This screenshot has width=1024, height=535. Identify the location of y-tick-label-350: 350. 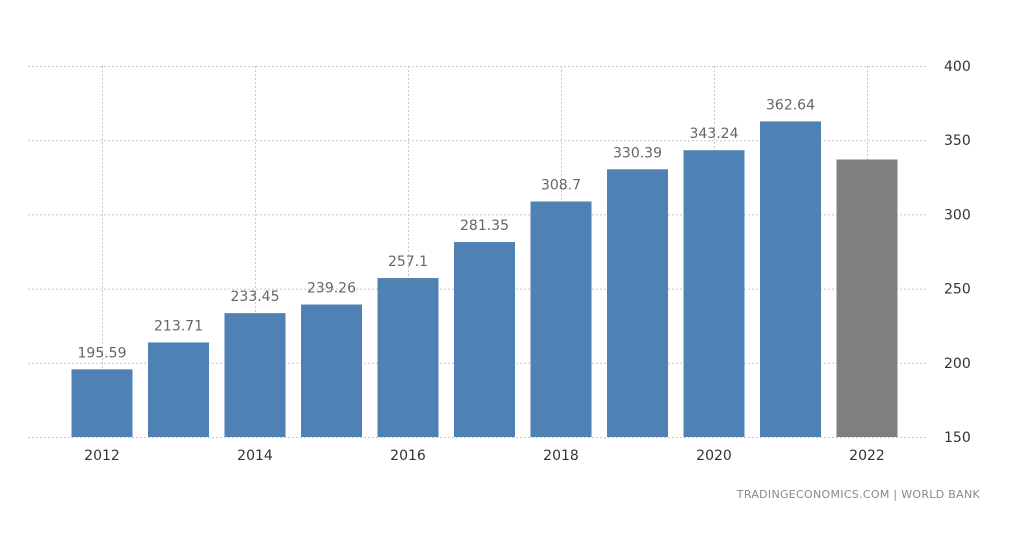
(957, 141).